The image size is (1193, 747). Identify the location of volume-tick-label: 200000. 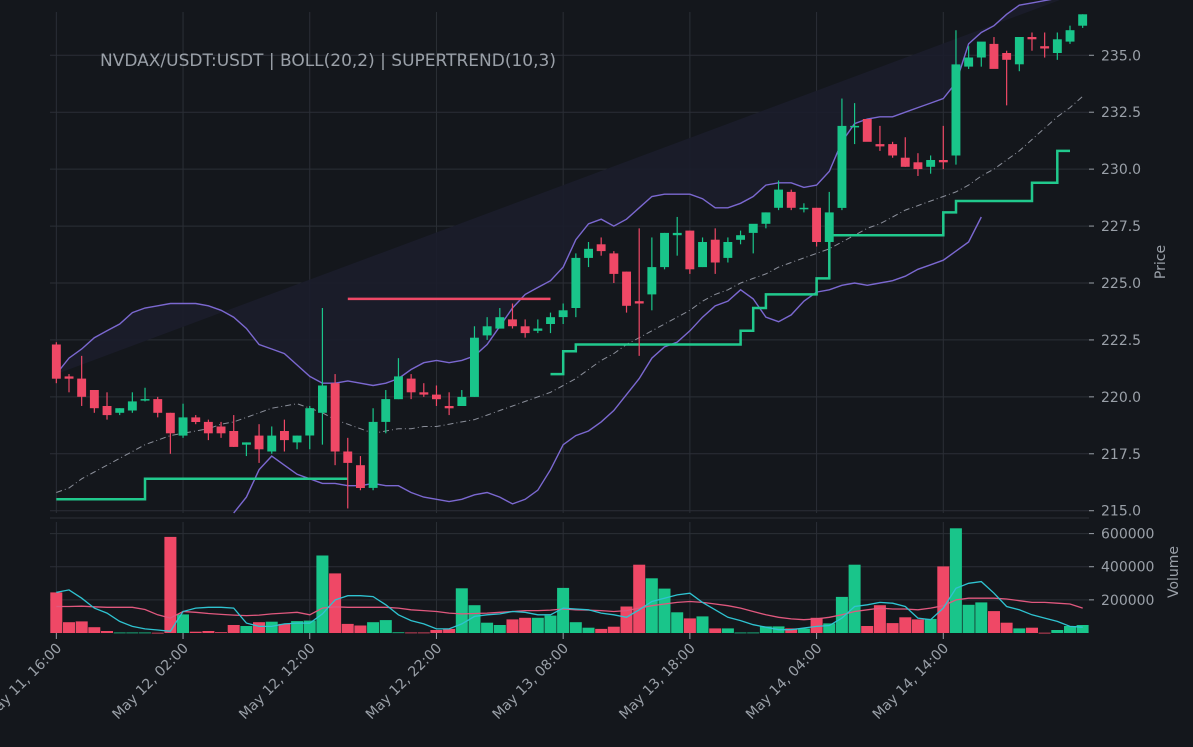
(1127, 601).